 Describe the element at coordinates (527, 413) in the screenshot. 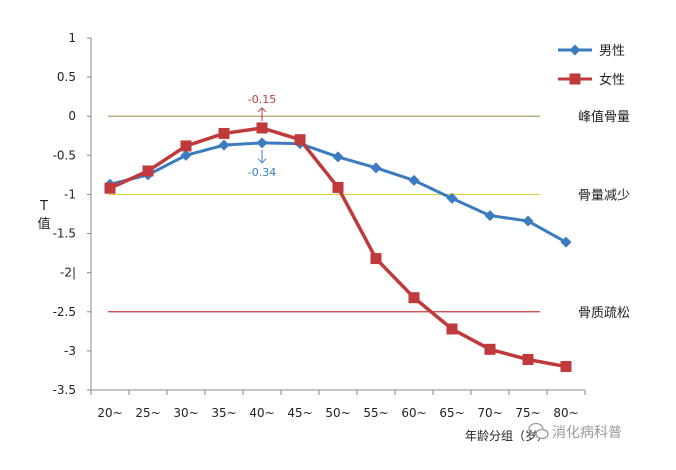

I see `x-tick-label: 75~` at that location.